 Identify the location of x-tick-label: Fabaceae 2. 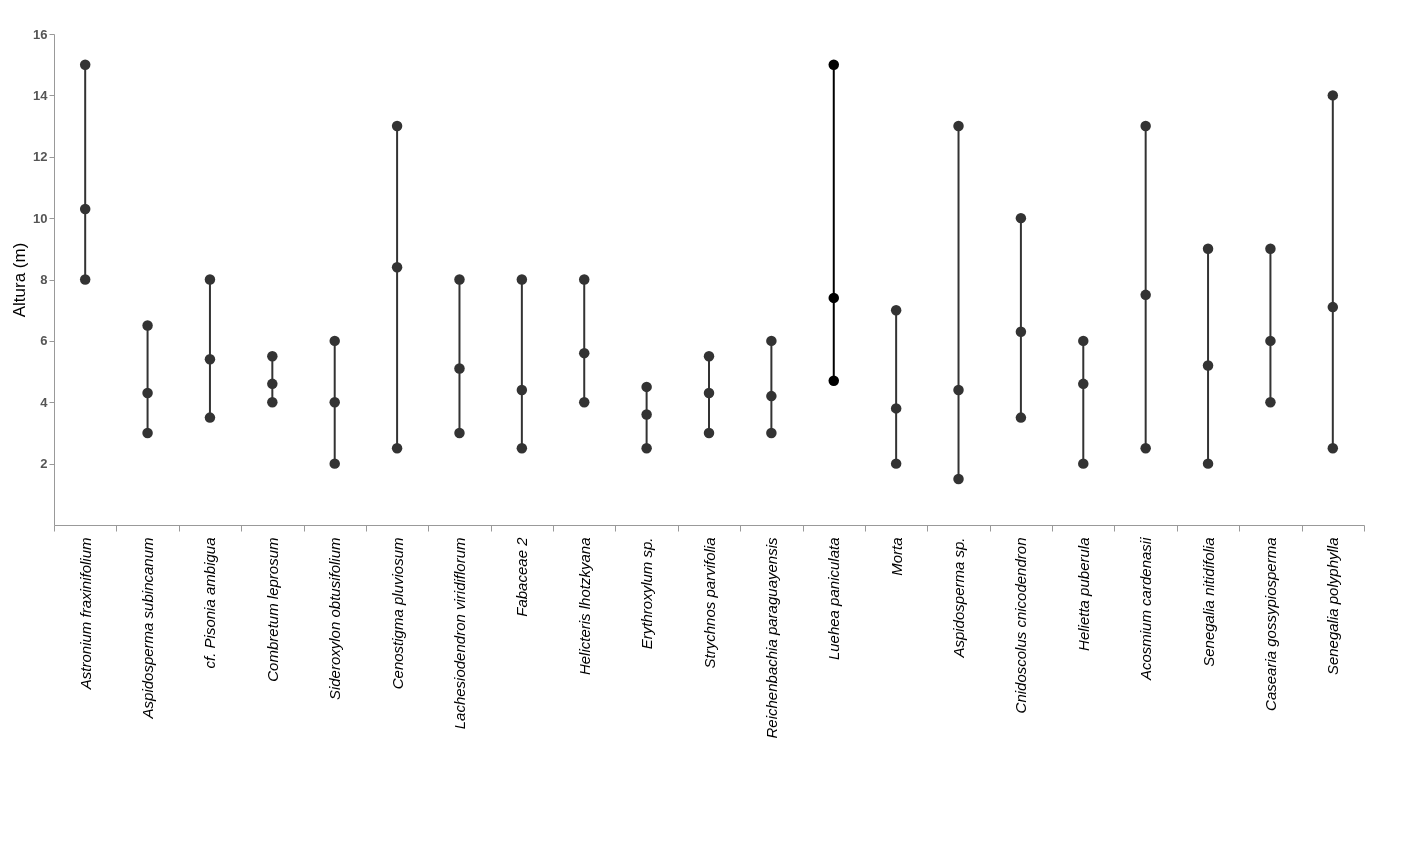
(522, 576).